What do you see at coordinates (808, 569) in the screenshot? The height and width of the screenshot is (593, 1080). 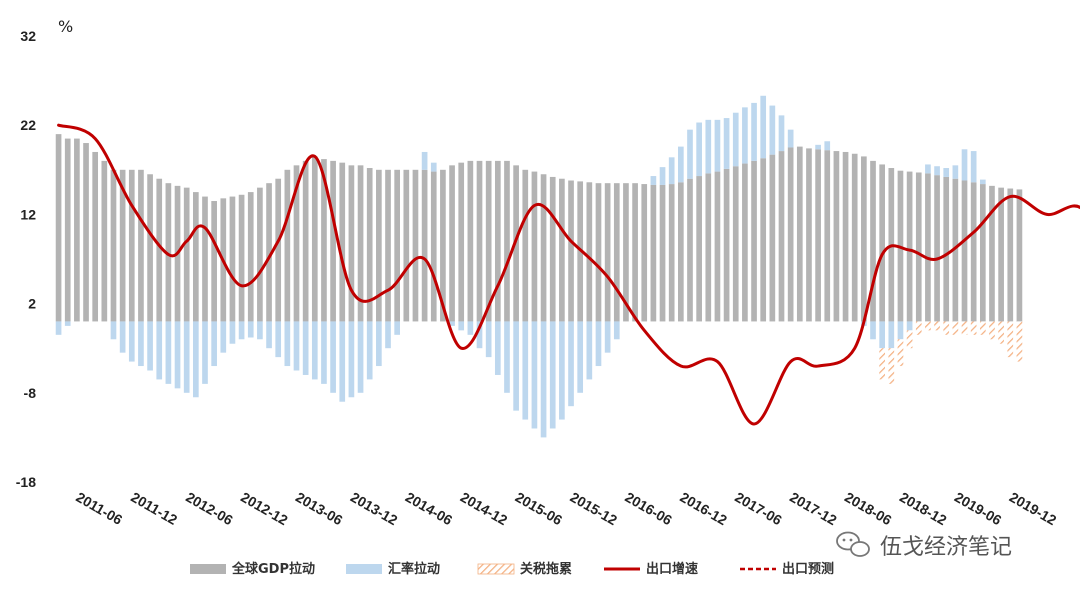 I see `legend-label: 出口预测` at bounding box center [808, 569].